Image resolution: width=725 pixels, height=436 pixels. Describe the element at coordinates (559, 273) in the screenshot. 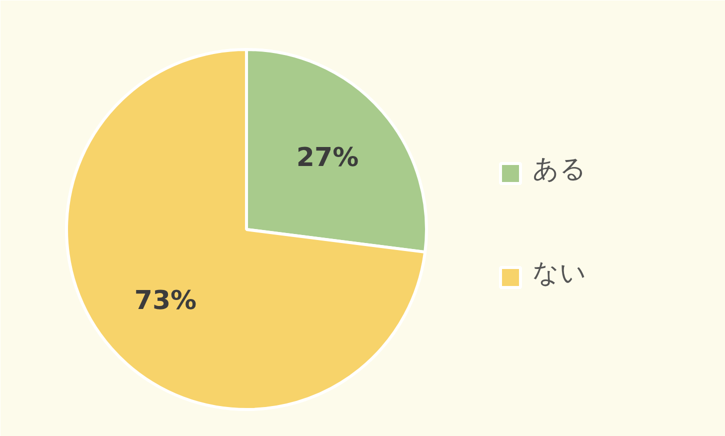

I see `legend-label: ない` at that location.